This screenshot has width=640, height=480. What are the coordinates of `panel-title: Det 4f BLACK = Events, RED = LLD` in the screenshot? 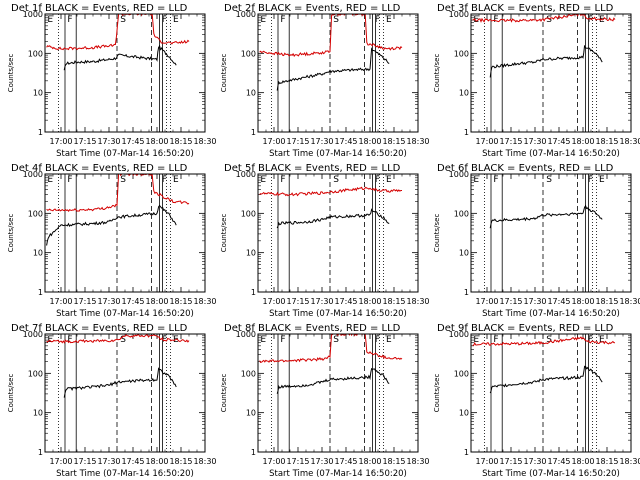 It's located at (99, 168).